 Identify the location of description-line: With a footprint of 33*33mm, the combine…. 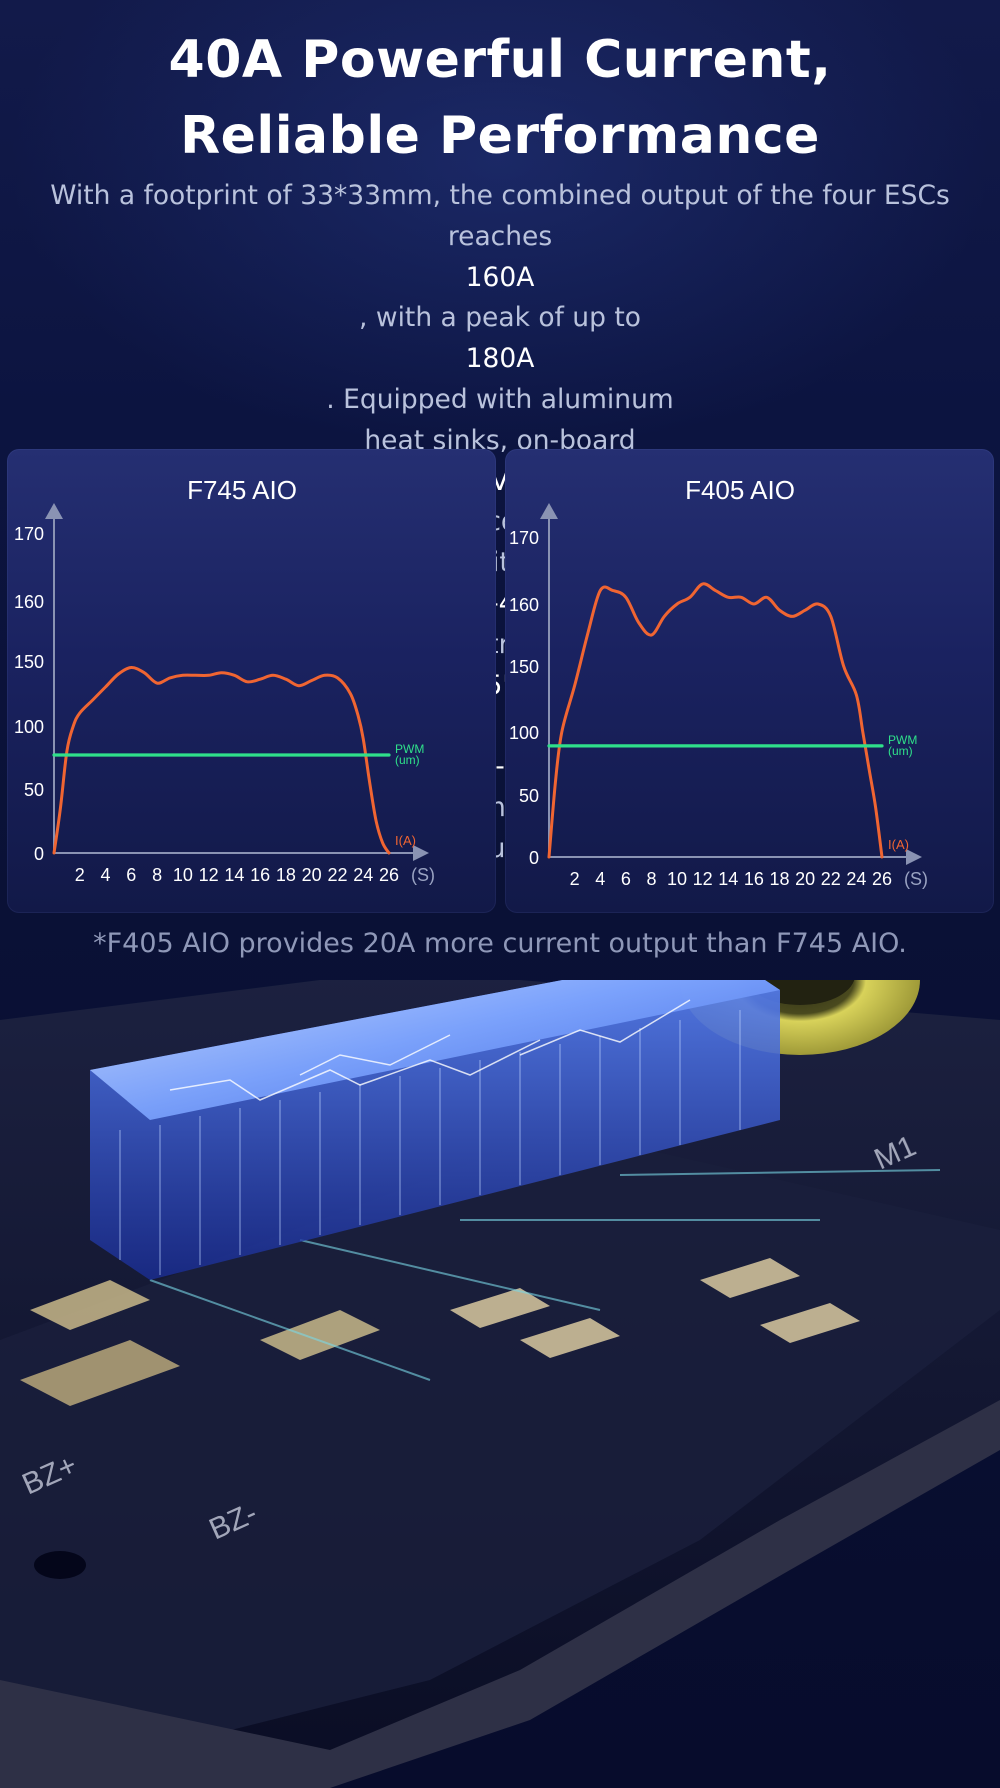
(500, 196).